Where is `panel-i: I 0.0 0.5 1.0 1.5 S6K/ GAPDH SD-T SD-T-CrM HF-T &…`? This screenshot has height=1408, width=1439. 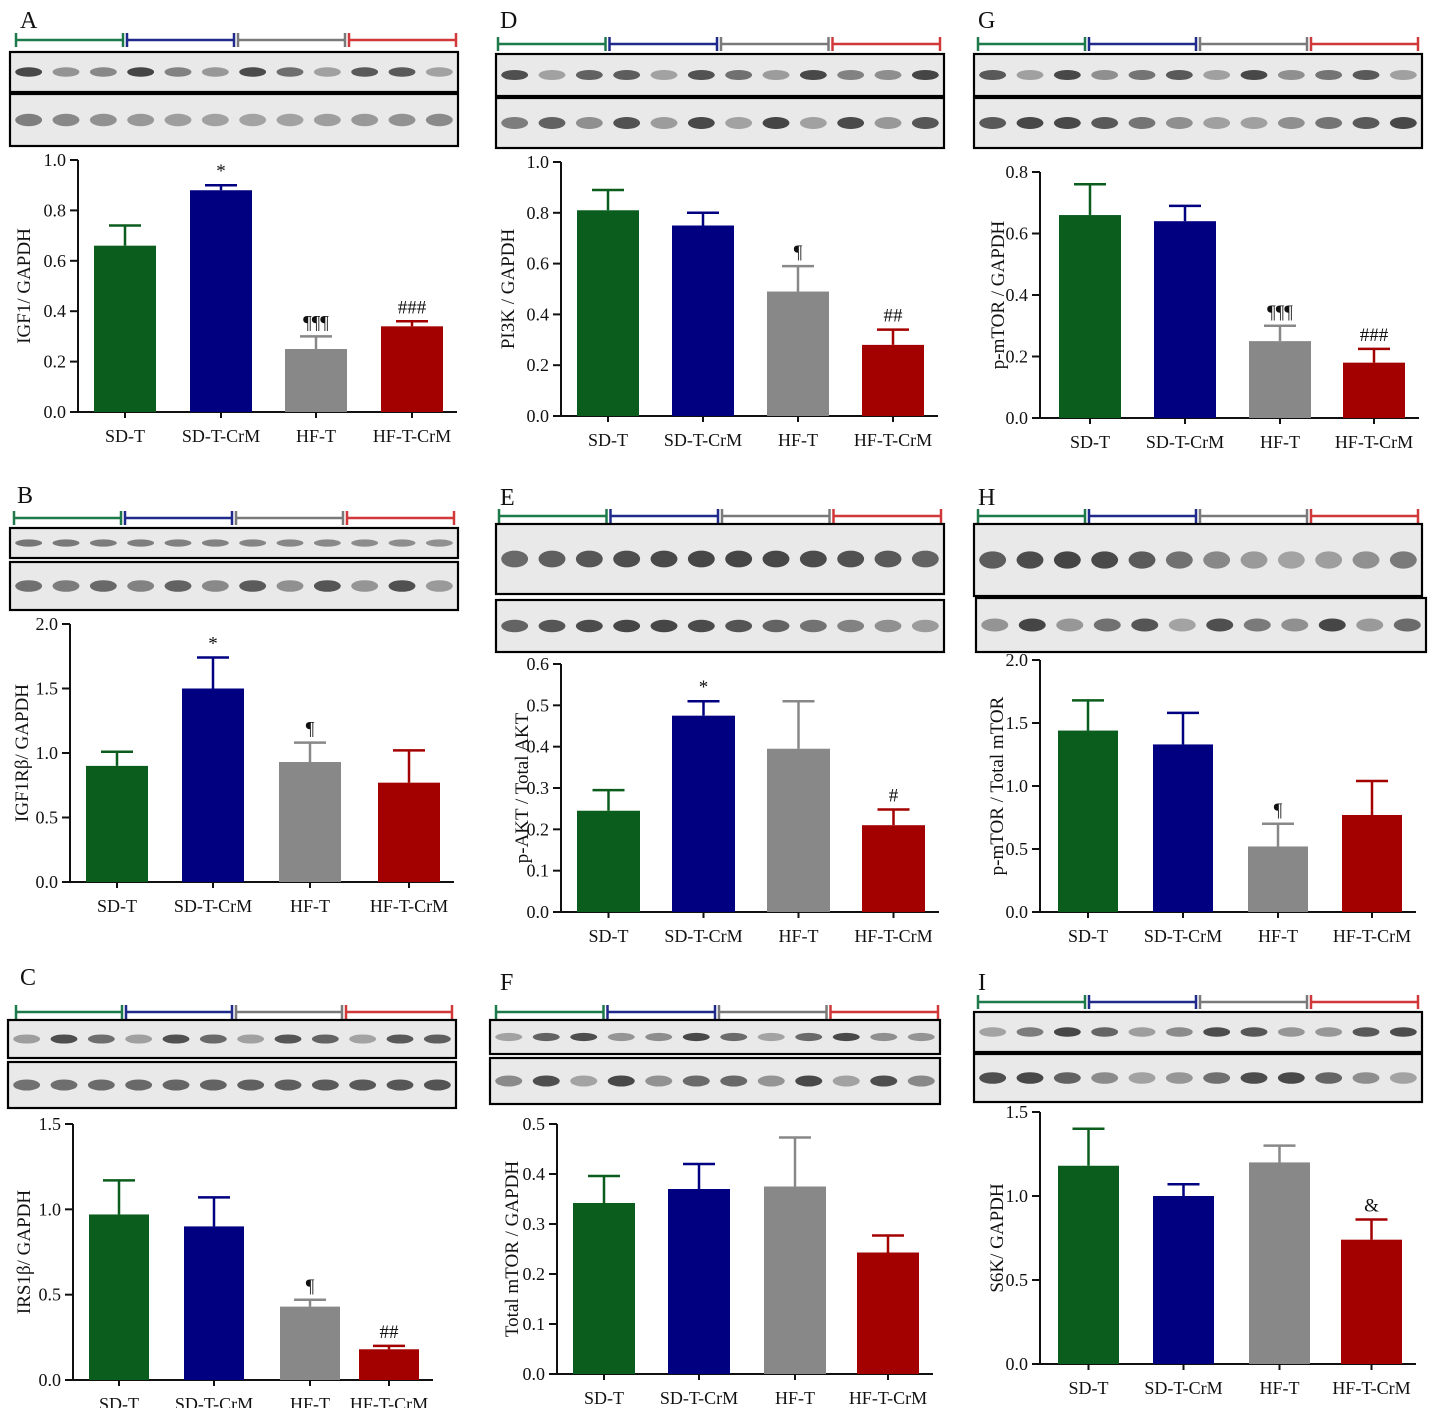 panel-i: I 0.0 0.5 1.0 1.5 S6K/ GAPDH SD-T SD-T-CrM HF-T &… is located at coordinates (1198, 1184).